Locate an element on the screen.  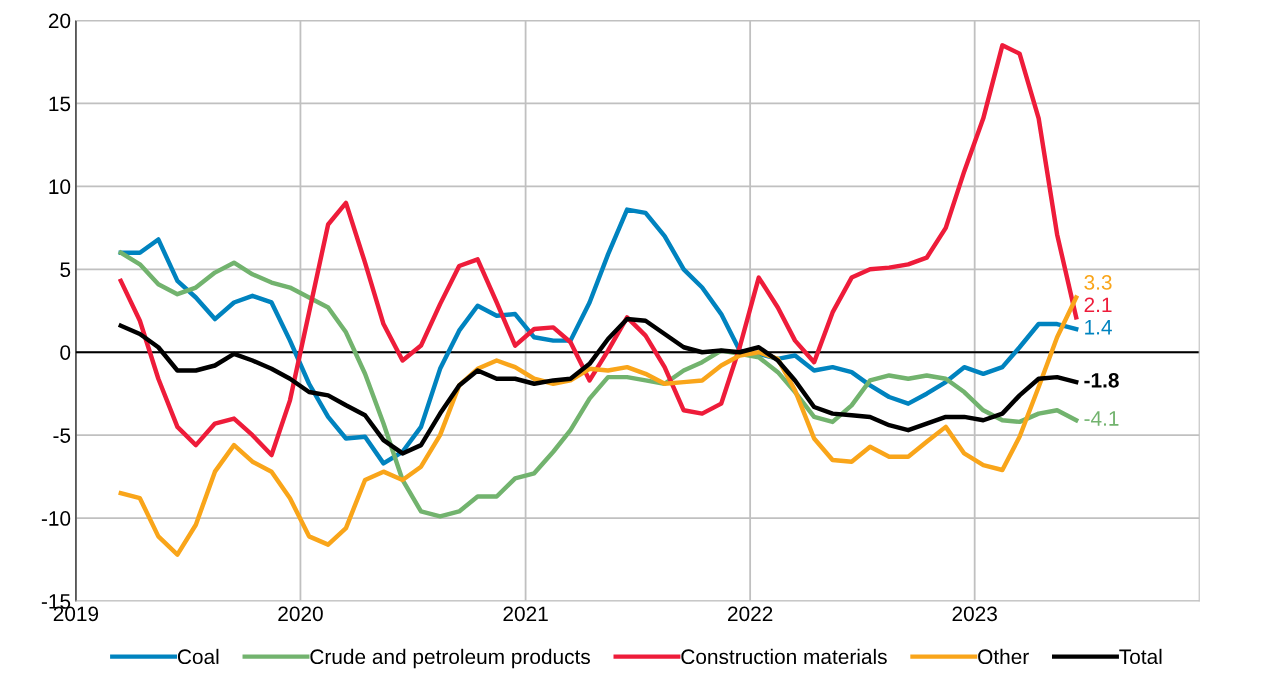
x-tick-label: 2020 is located at coordinates (300, 614).